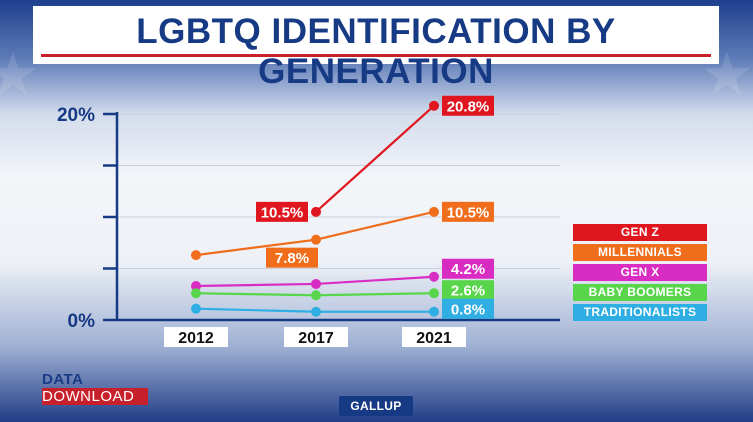 This screenshot has width=753, height=422. I want to click on x-tick-label: 2021, so click(434, 338).